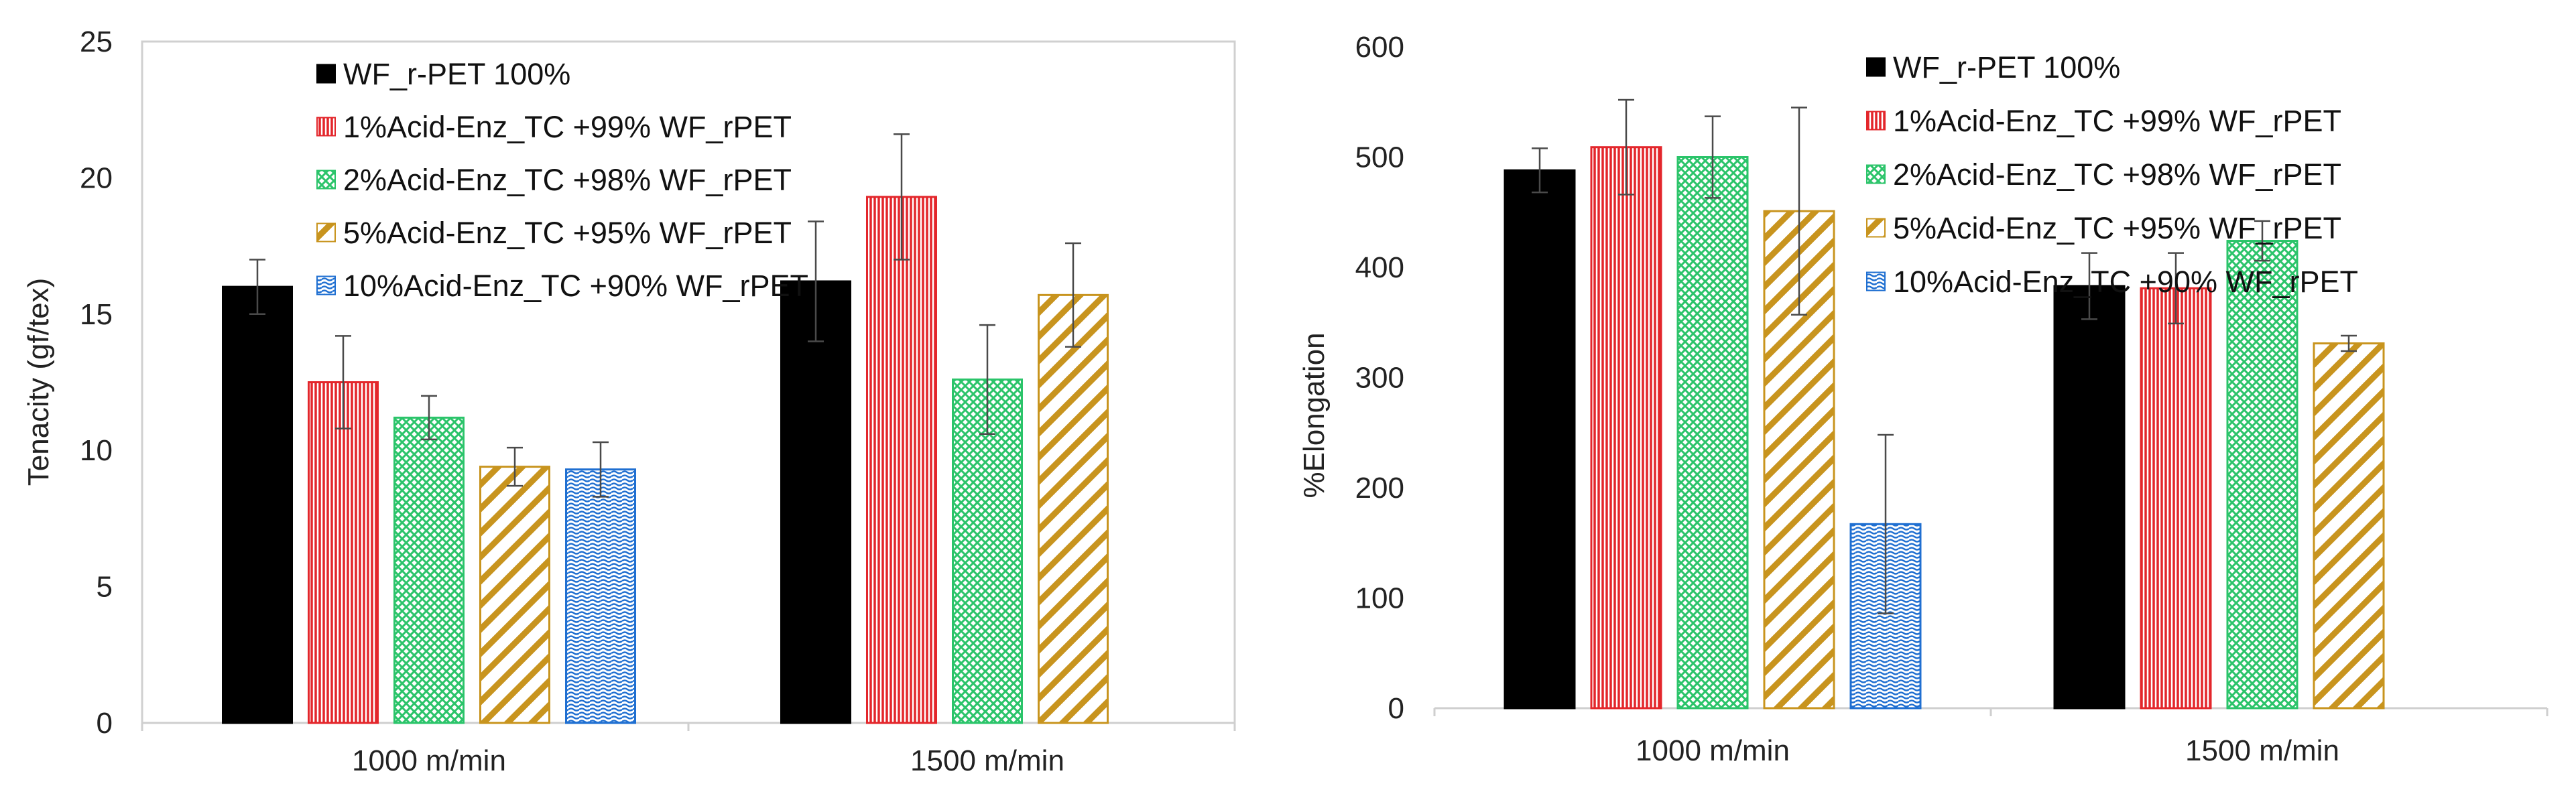 This screenshot has width=2576, height=804. What do you see at coordinates (1379, 599) in the screenshot?
I see `y-tick-label: 100` at bounding box center [1379, 599].